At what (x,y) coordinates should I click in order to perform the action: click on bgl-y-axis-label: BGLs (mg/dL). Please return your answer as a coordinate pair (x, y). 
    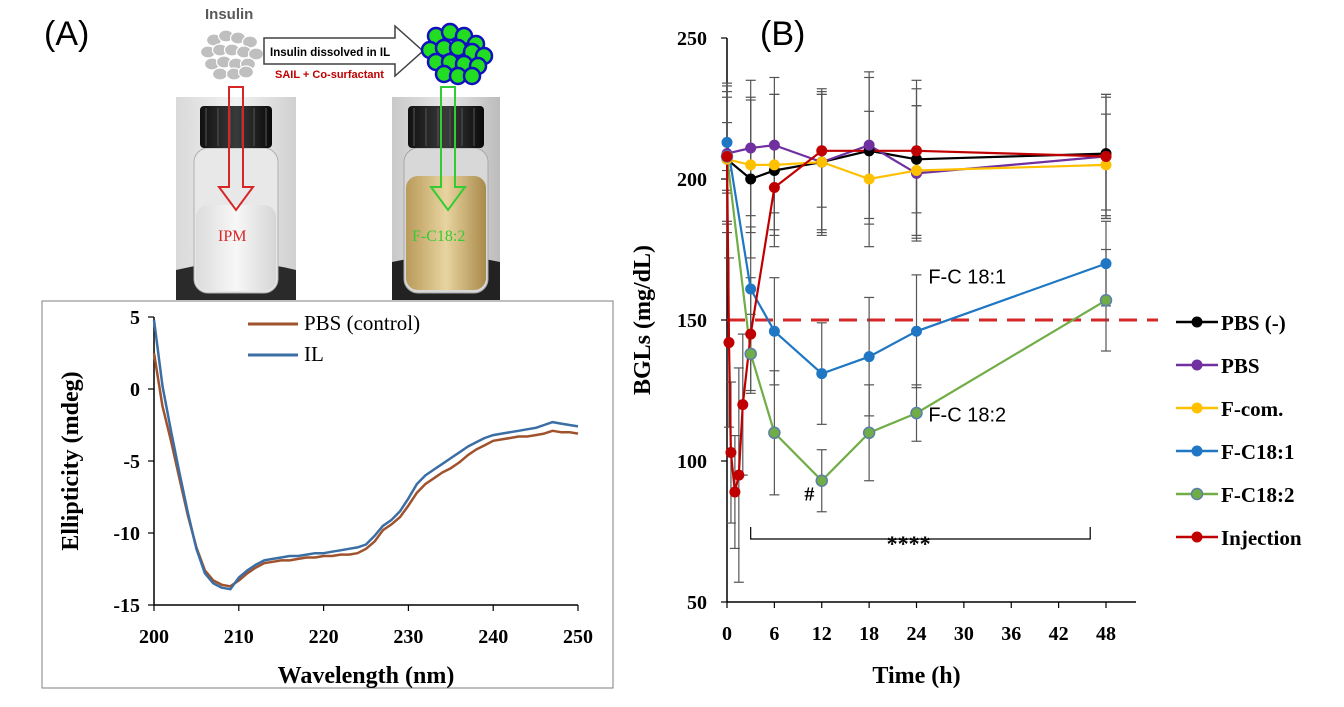
    Looking at the image, I should click on (643, 320).